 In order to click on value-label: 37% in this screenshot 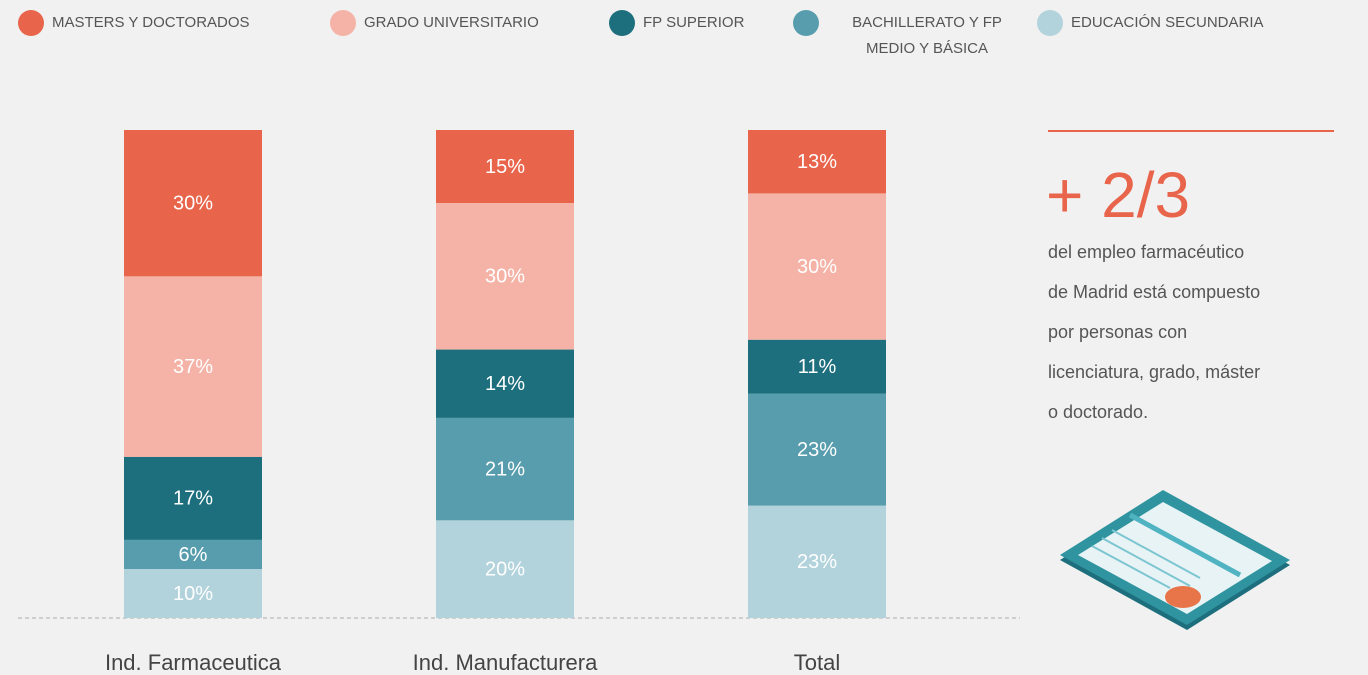, I will do `click(193, 367)`.